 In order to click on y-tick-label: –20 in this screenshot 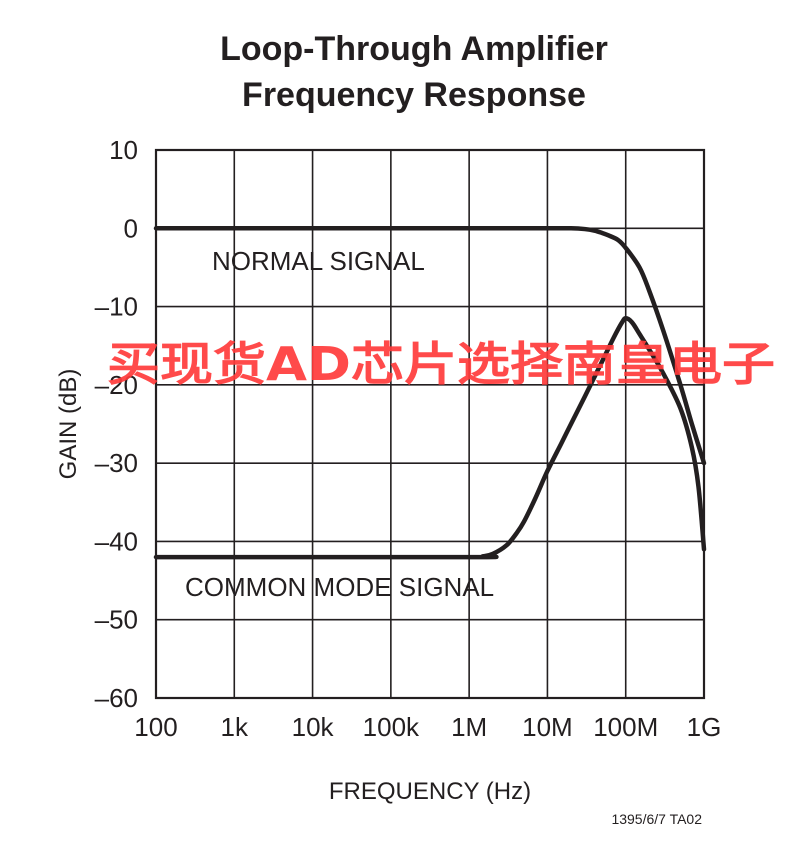, I will do `click(116, 385)`.